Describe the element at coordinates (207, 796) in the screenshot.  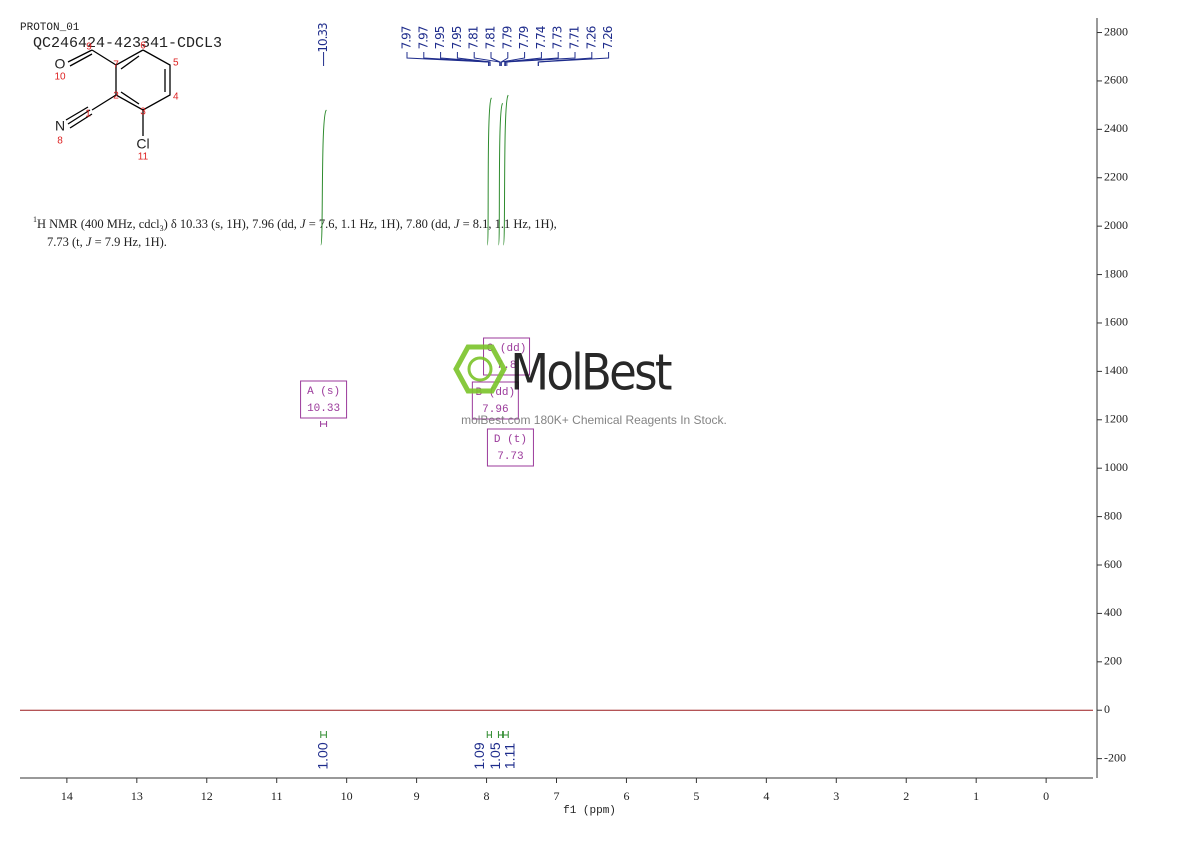
I see `x-tick-label: 12` at that location.